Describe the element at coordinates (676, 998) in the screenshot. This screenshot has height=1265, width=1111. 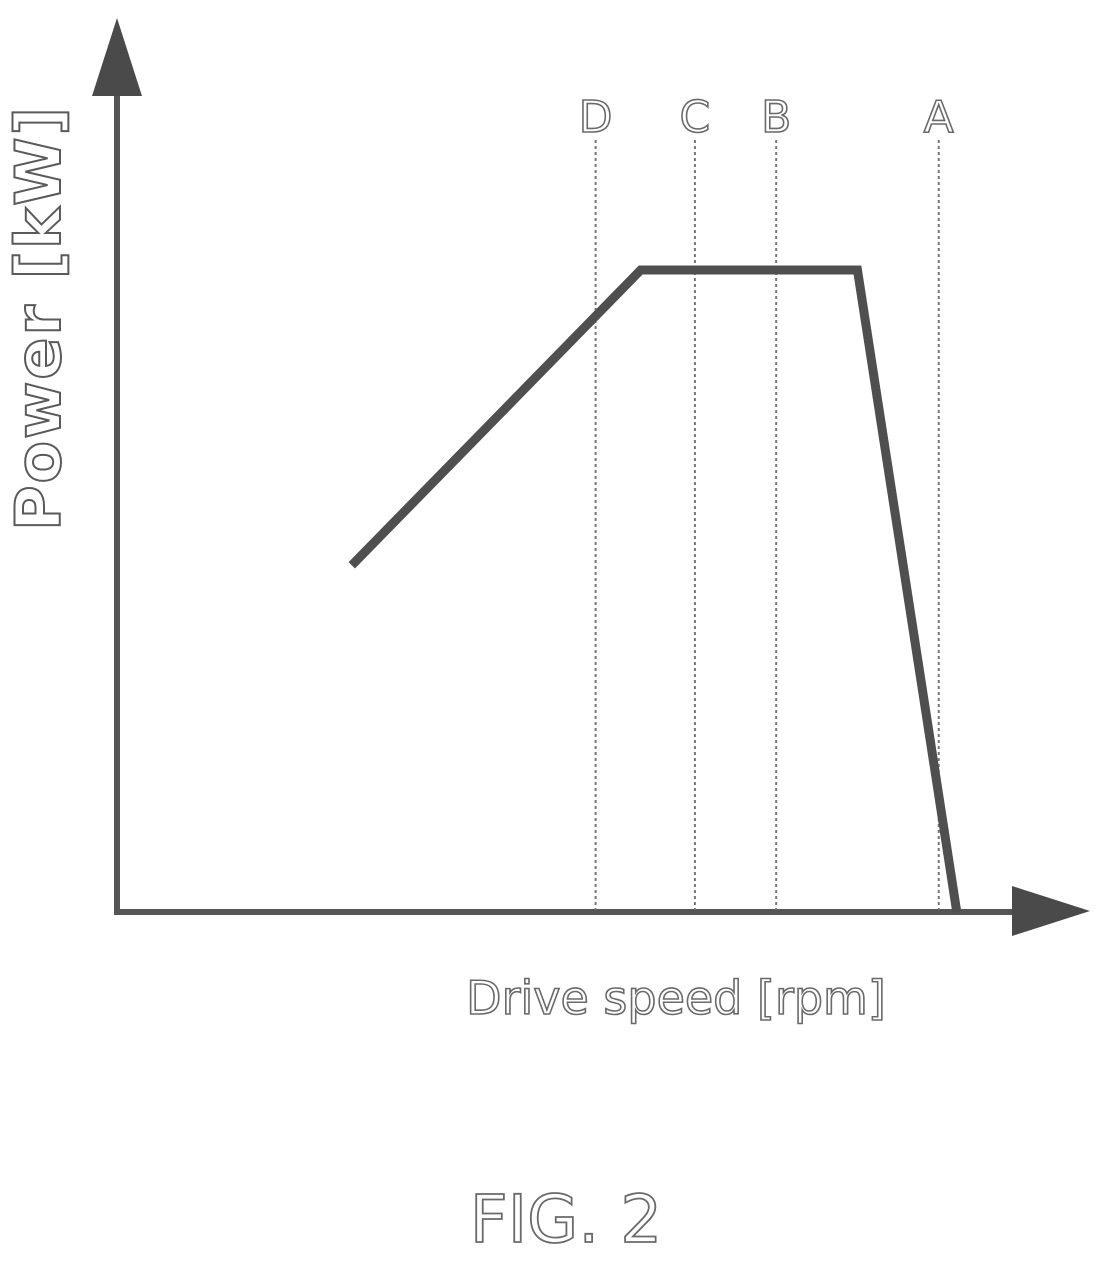
I see `x-axis-title: Drive speed [rpm]` at that location.